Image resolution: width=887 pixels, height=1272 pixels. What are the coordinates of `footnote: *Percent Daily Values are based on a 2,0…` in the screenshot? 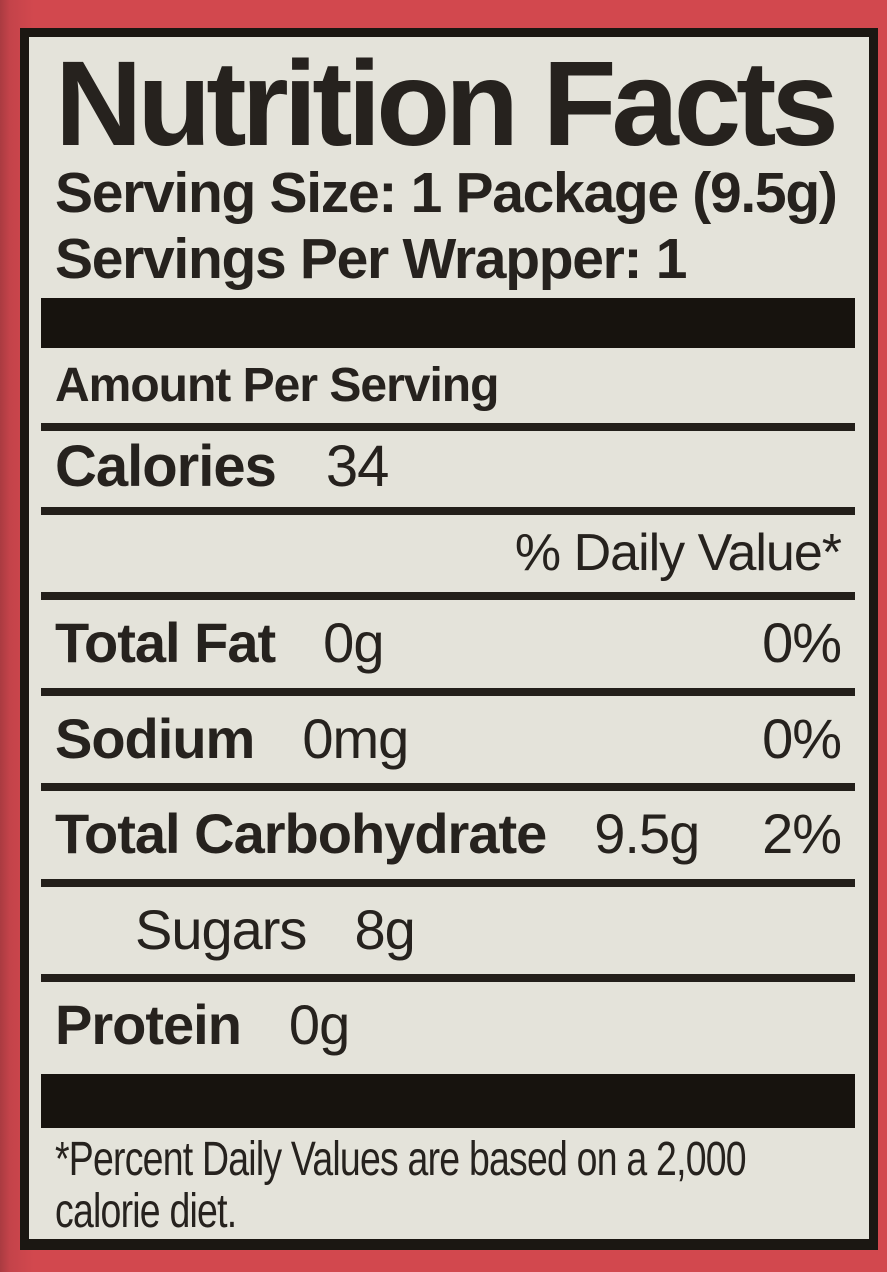 It's located at (448, 1183).